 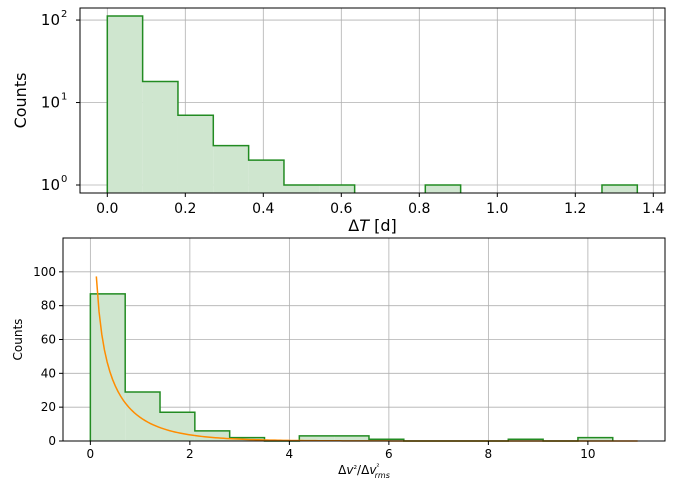 I want to click on bottom-y-tick-label: 60, so click(x=48, y=340).